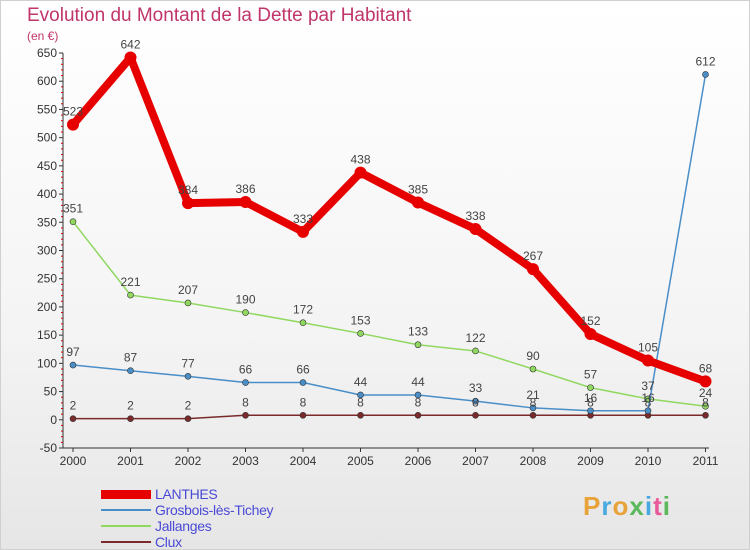 The image size is (750, 550). Describe the element at coordinates (245, 189) in the screenshot. I see `data-label: 386` at that location.